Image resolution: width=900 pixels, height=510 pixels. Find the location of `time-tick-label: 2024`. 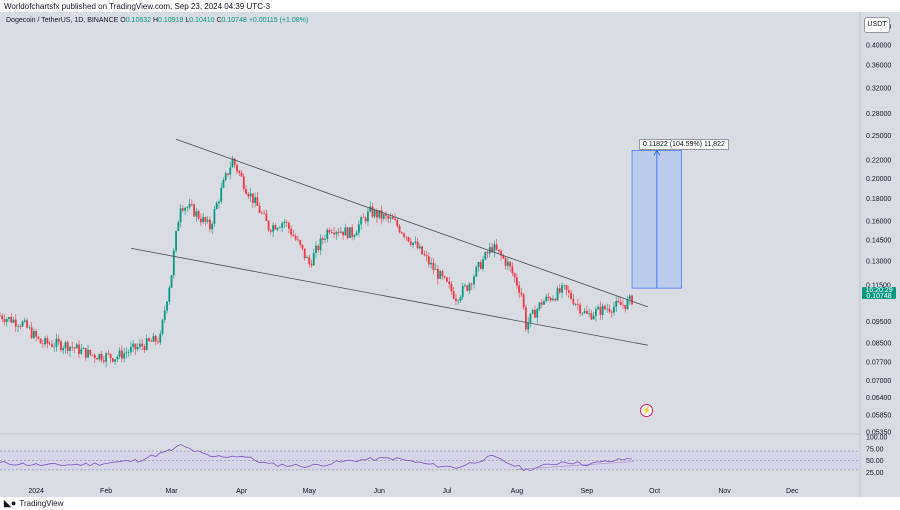

time-tick-label: 2024 is located at coordinates (36, 491).